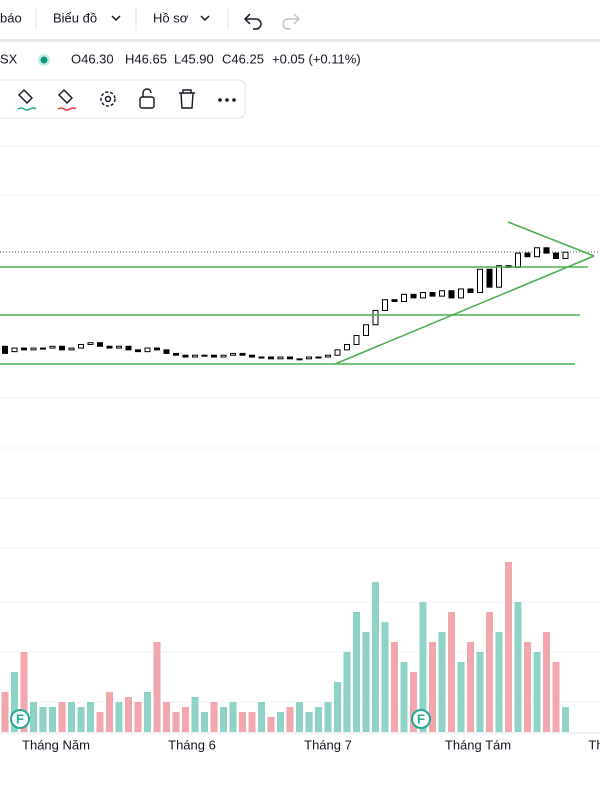 Image resolution: width=600 pixels, height=805 pixels. I want to click on settings-core, so click(108, 99).